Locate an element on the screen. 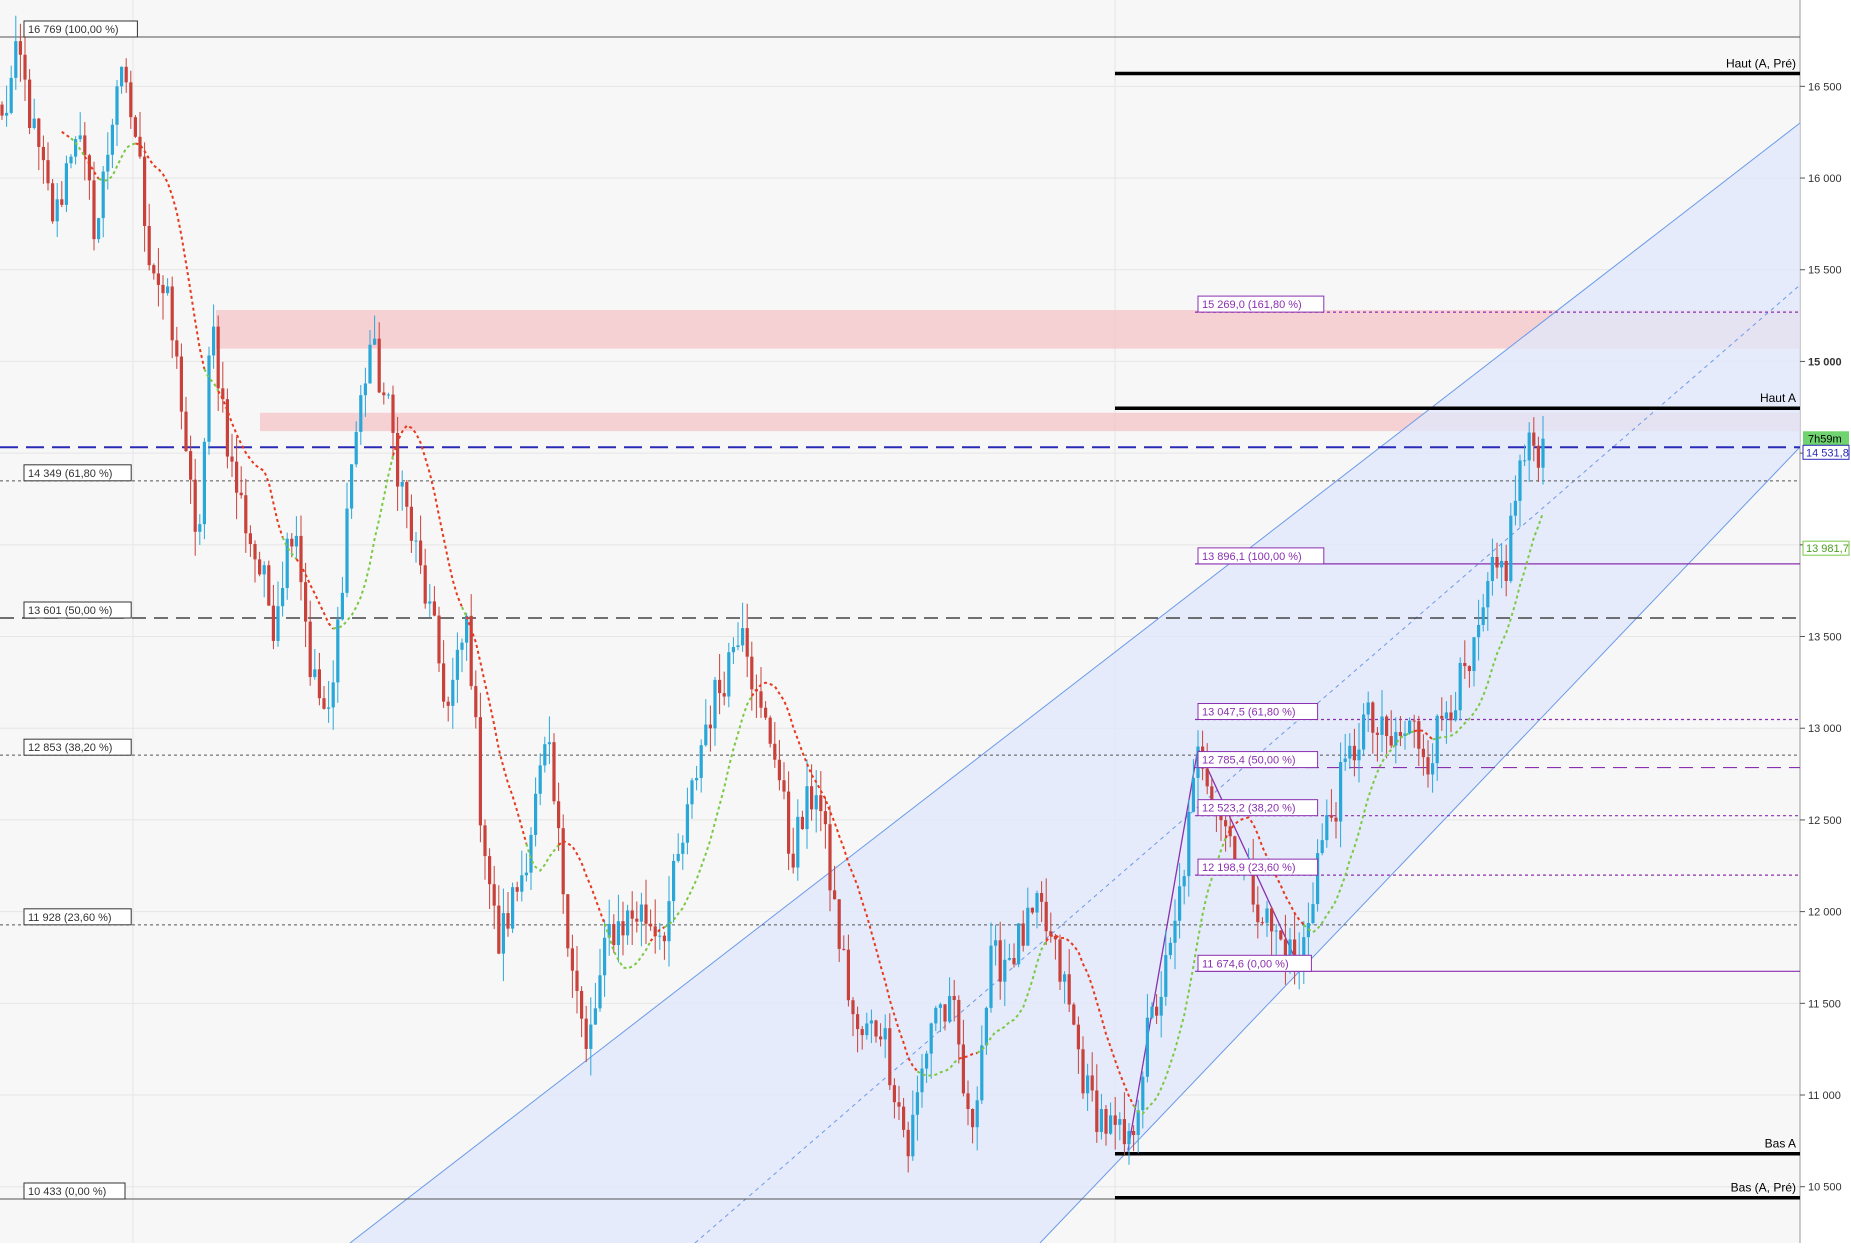  fib-left-label: 11 928 (23,60 %) is located at coordinates (77, 917).